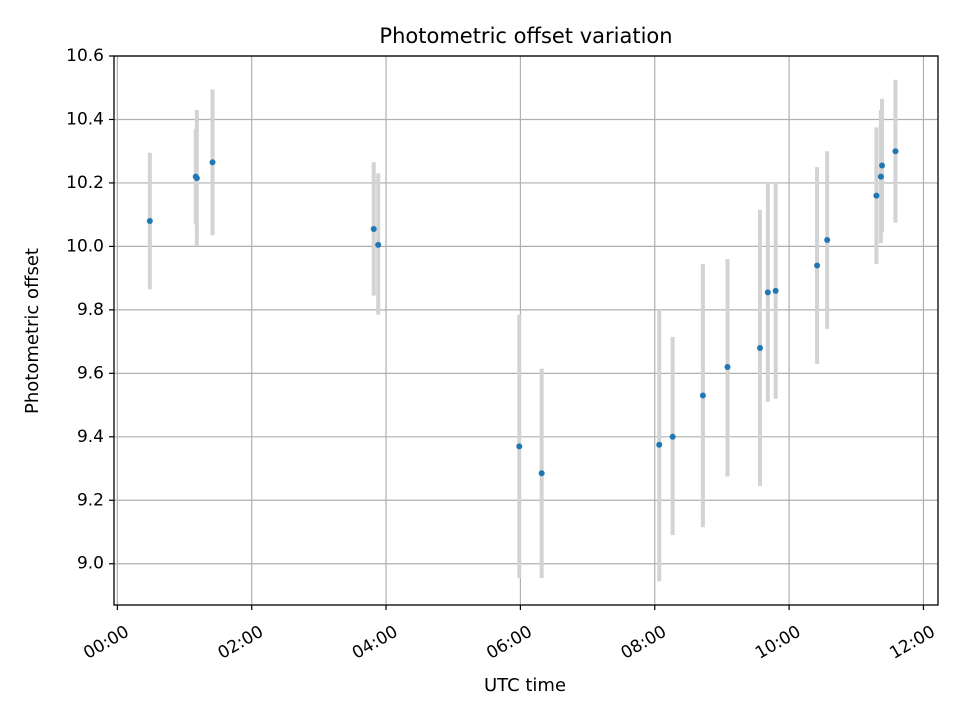 The image size is (960, 720). What do you see at coordinates (90, 500) in the screenshot?
I see `y-tick-label: 9.2` at bounding box center [90, 500].